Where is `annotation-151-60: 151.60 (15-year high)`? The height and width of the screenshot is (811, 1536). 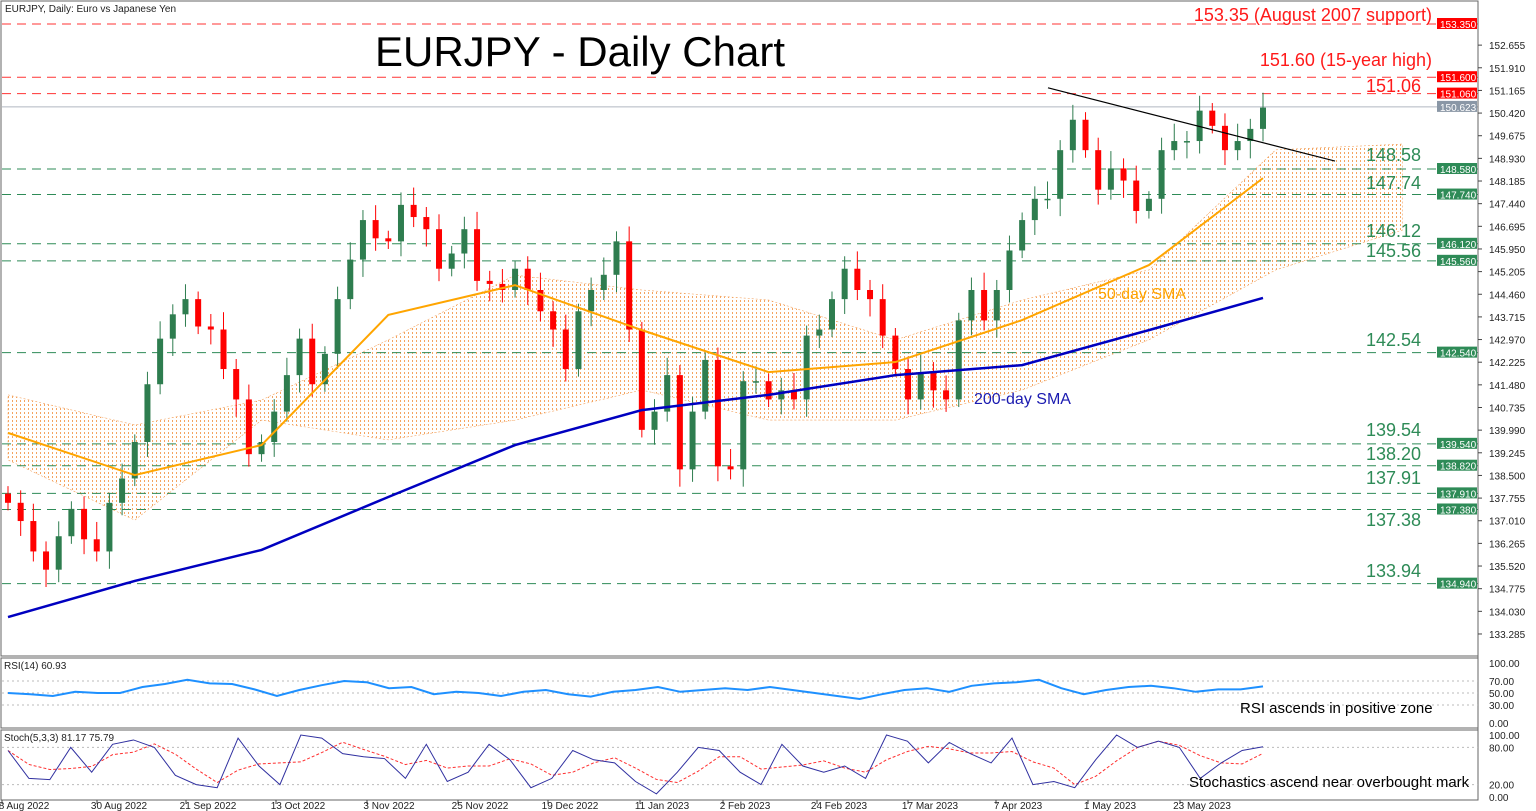 annotation-151-60: 151.60 (15-year high) is located at coordinates (1346, 60).